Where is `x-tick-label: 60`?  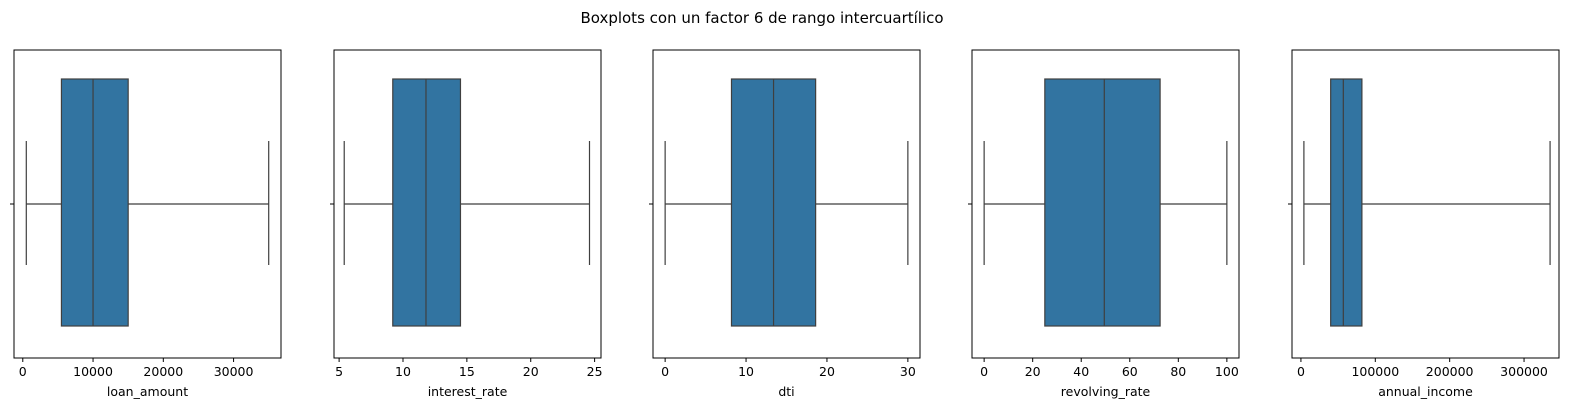
x-tick-label: 60 is located at coordinates (1130, 371).